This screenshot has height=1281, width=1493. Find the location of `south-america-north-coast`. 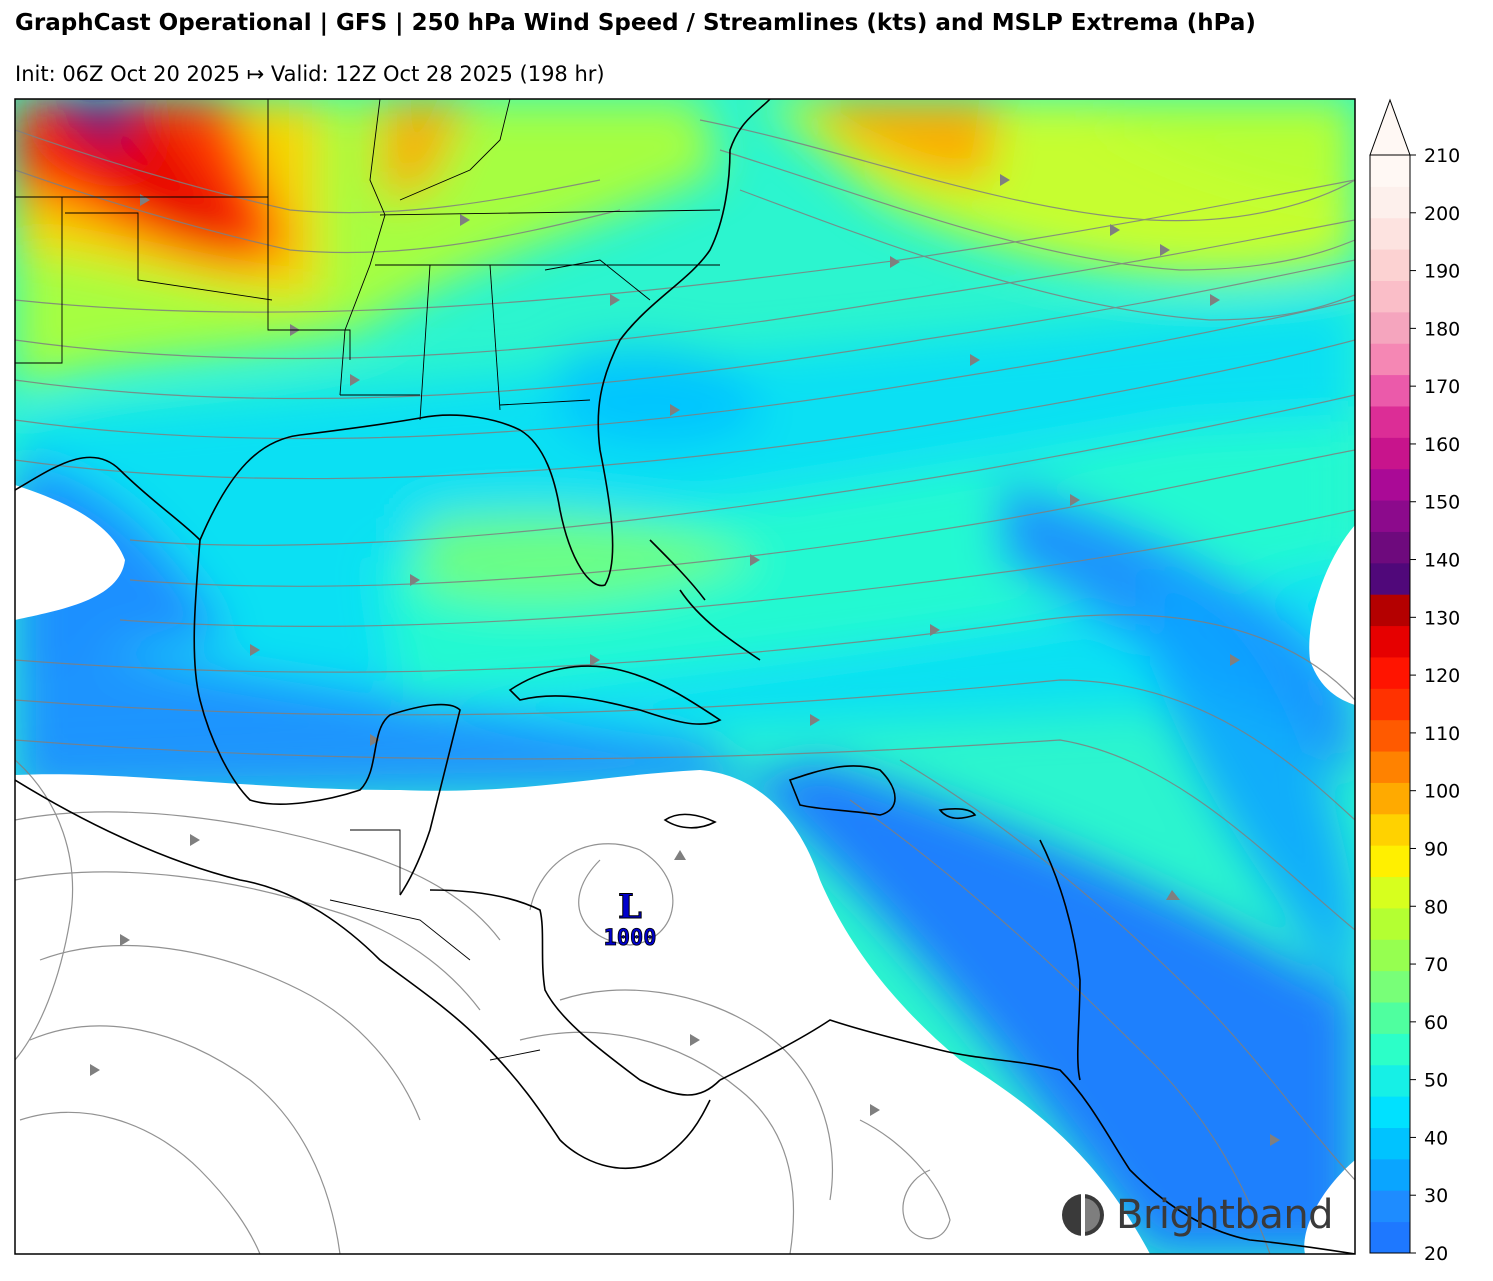

south-america-north-coast is located at coordinates (1037, 1136).